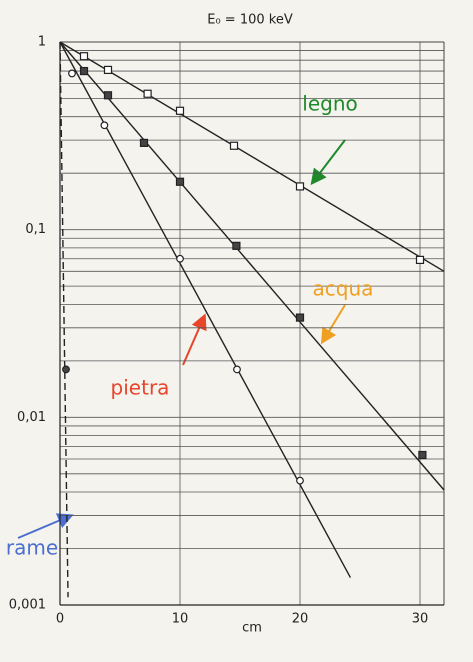 The width and height of the screenshot is (473, 662). I want to click on y-tick-label: 1, so click(42, 42).